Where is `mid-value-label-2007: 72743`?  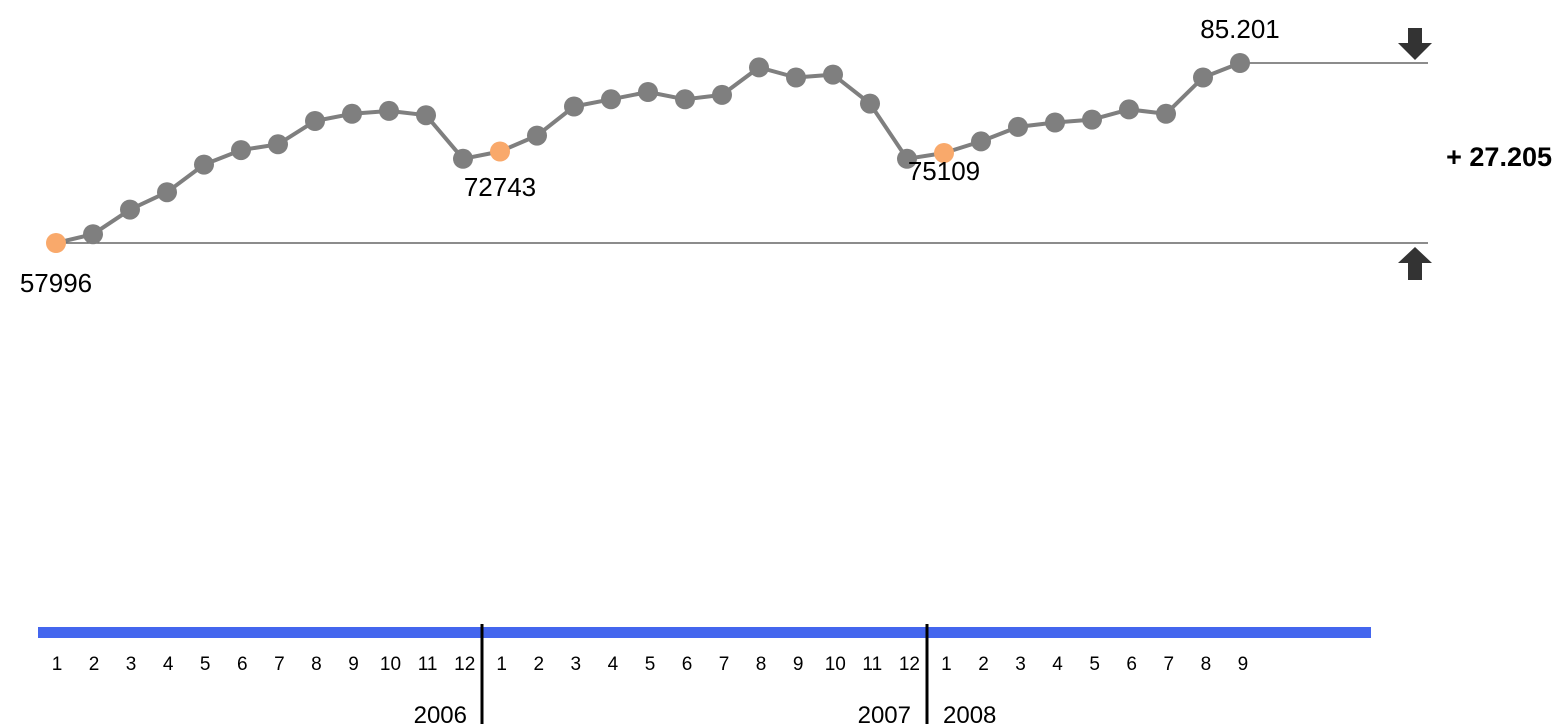 mid-value-label-2007: 72743 is located at coordinates (500, 187).